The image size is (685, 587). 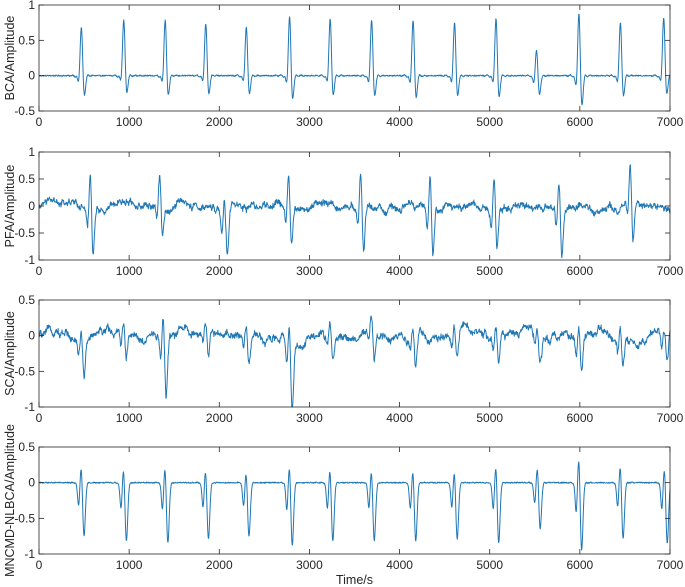 What do you see at coordinates (10, 206) in the screenshot?
I see `y-axis-label: PFA/Amplitude` at bounding box center [10, 206].